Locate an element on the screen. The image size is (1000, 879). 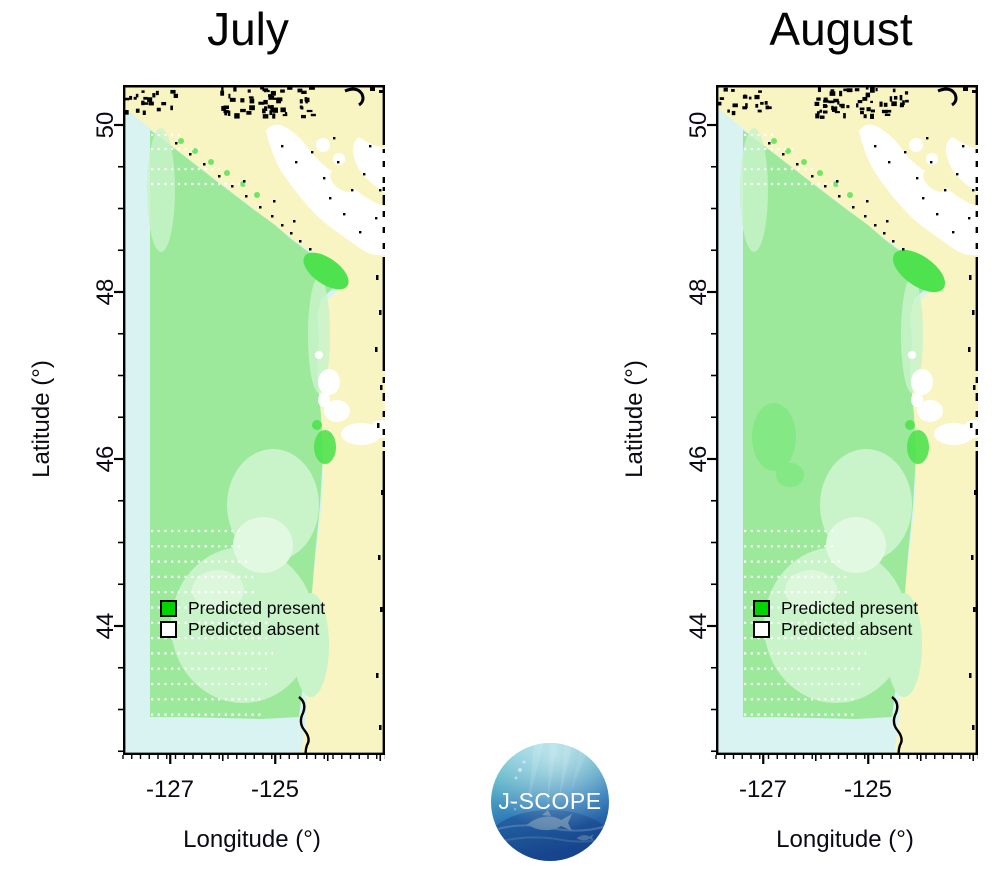
jscope-logo-image: J-SCOPE is located at coordinates (550, 802).